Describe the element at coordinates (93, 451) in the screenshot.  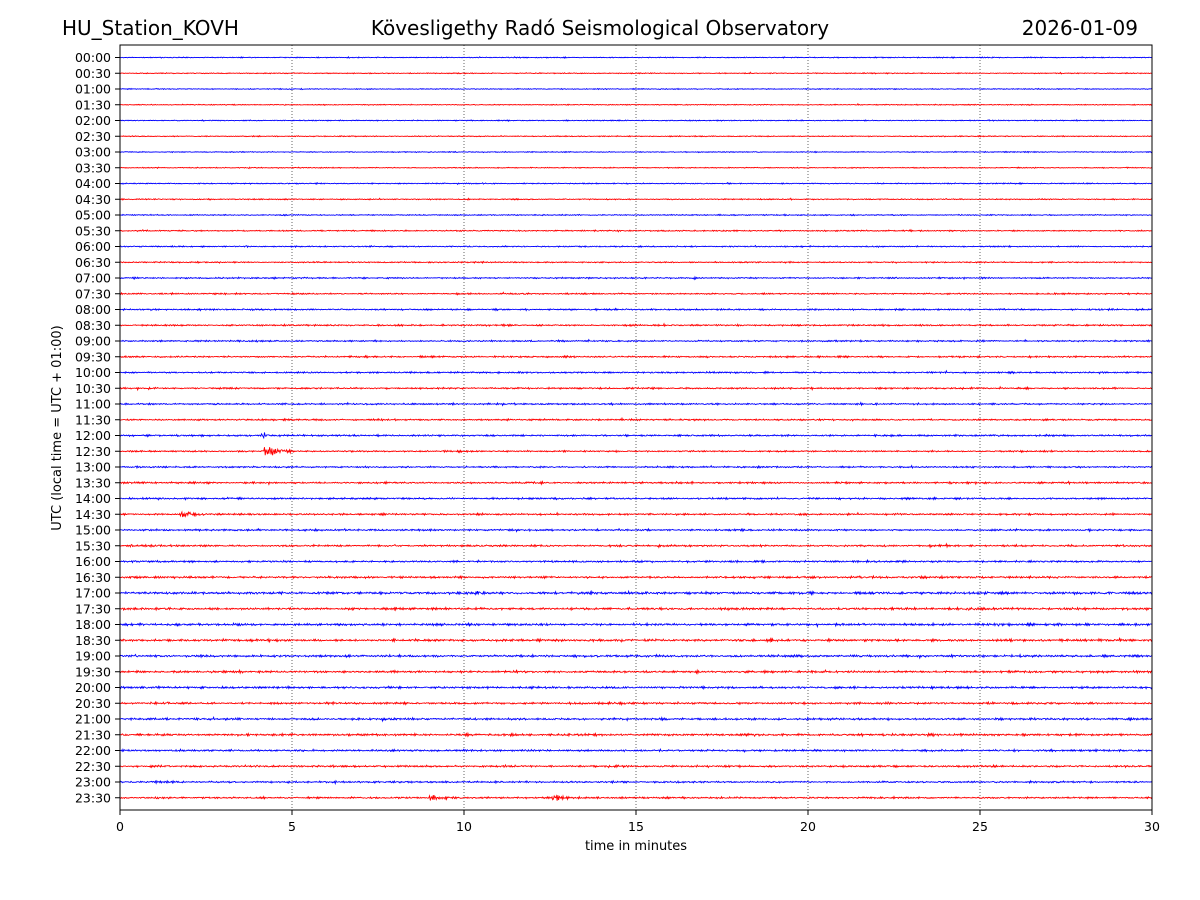
I see `y-tick-label: 12:30` at that location.